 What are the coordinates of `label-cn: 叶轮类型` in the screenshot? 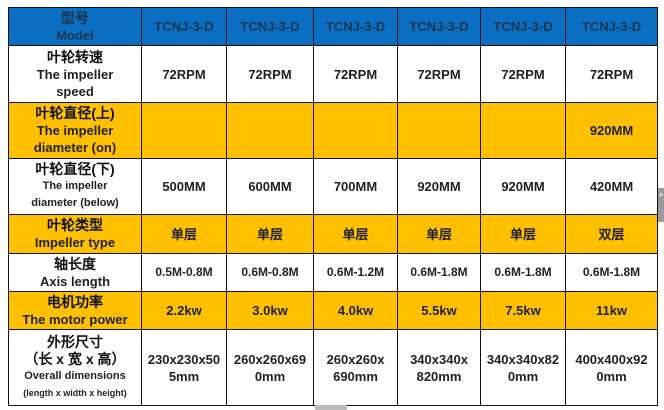 It's located at (75, 225).